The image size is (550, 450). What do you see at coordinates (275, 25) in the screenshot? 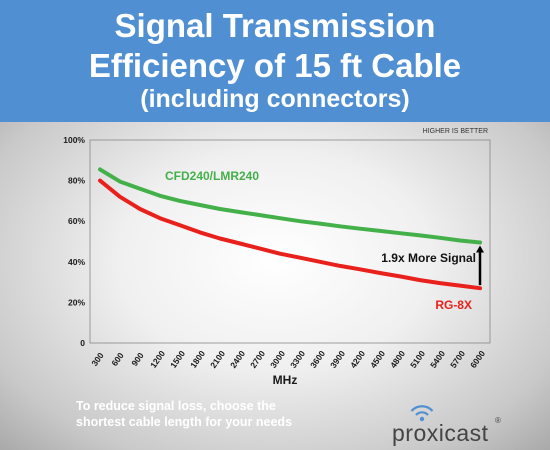
I see `title-line-1: Signal Transmission` at bounding box center [275, 25].